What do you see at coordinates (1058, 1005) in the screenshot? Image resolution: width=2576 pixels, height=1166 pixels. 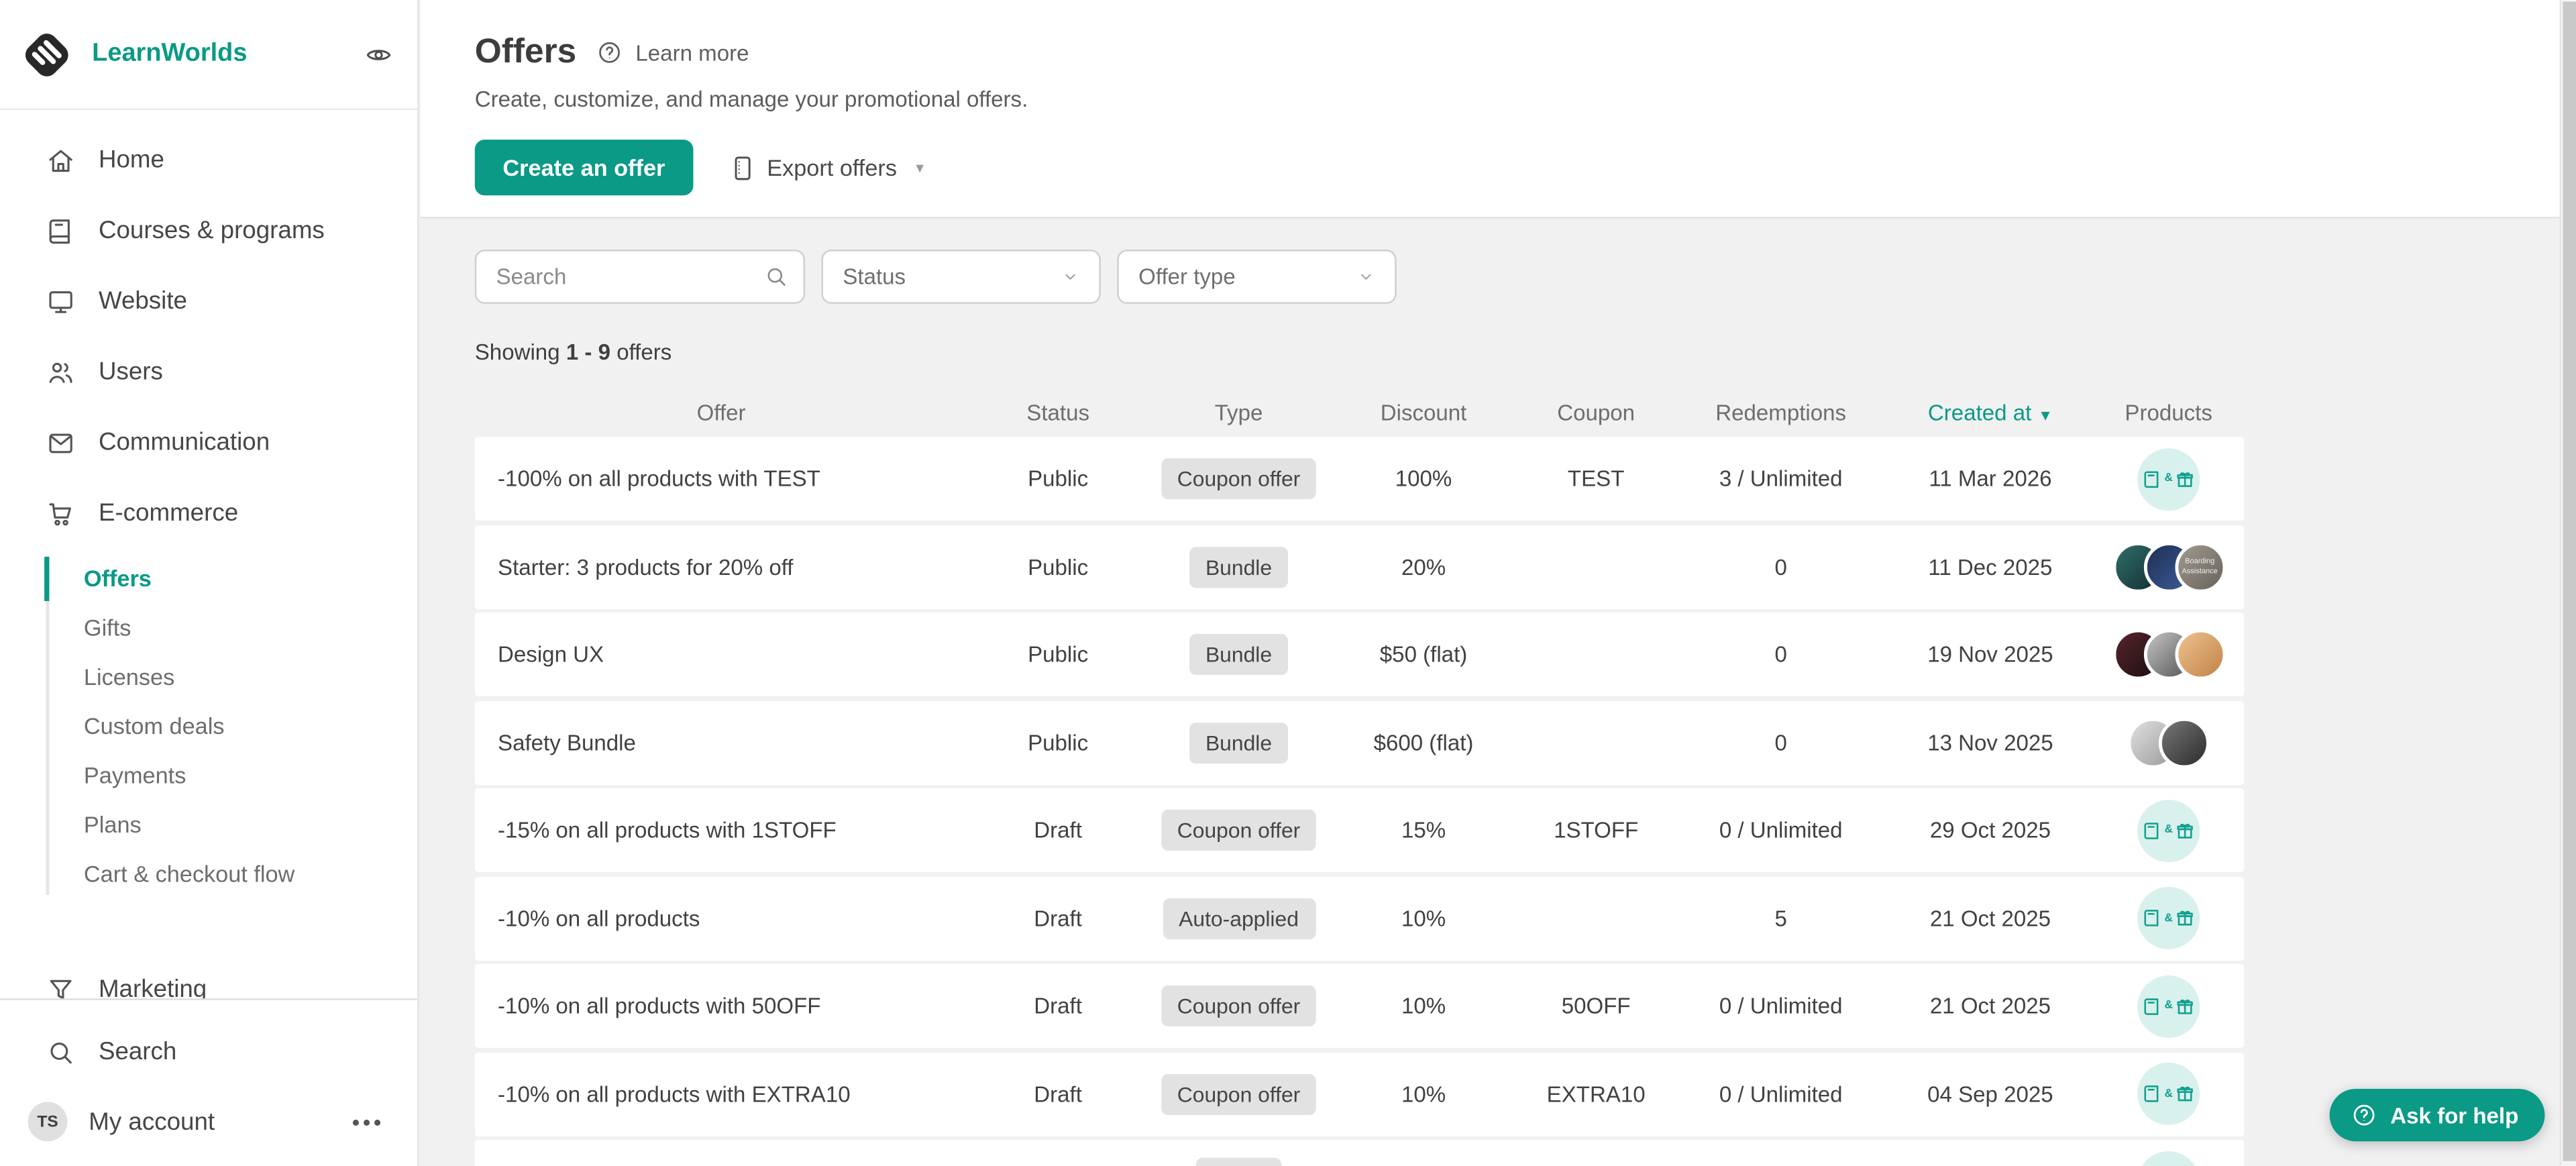 I see `status-cell: Draft` at bounding box center [1058, 1005].